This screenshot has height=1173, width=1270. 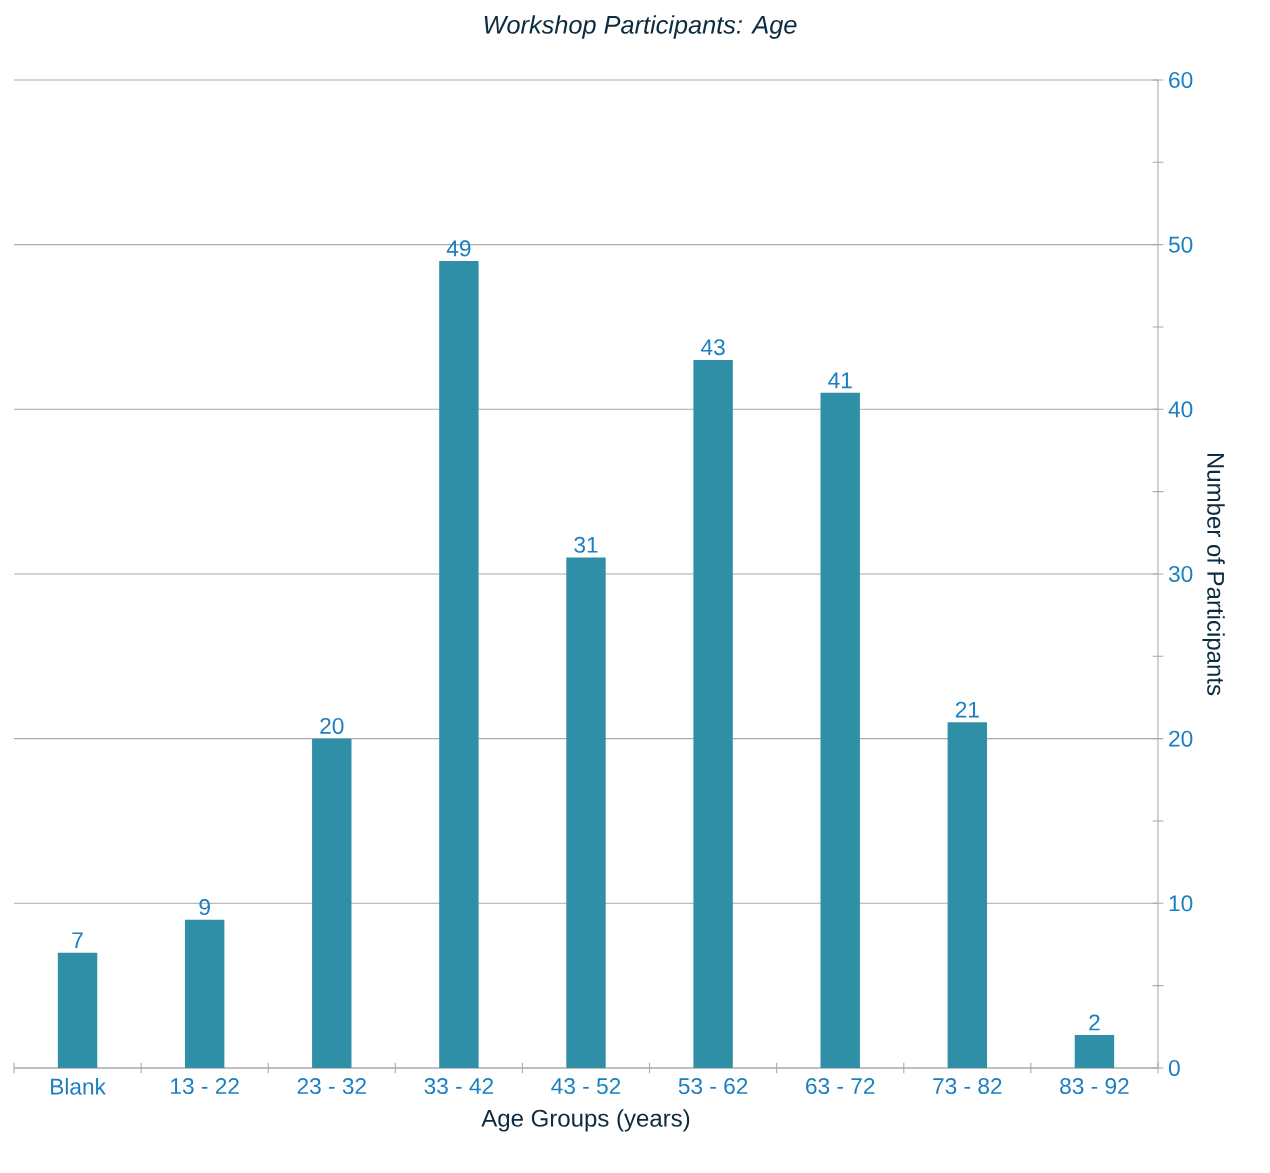 What do you see at coordinates (1094, 1022) in the screenshot?
I see `data-label: 2` at bounding box center [1094, 1022].